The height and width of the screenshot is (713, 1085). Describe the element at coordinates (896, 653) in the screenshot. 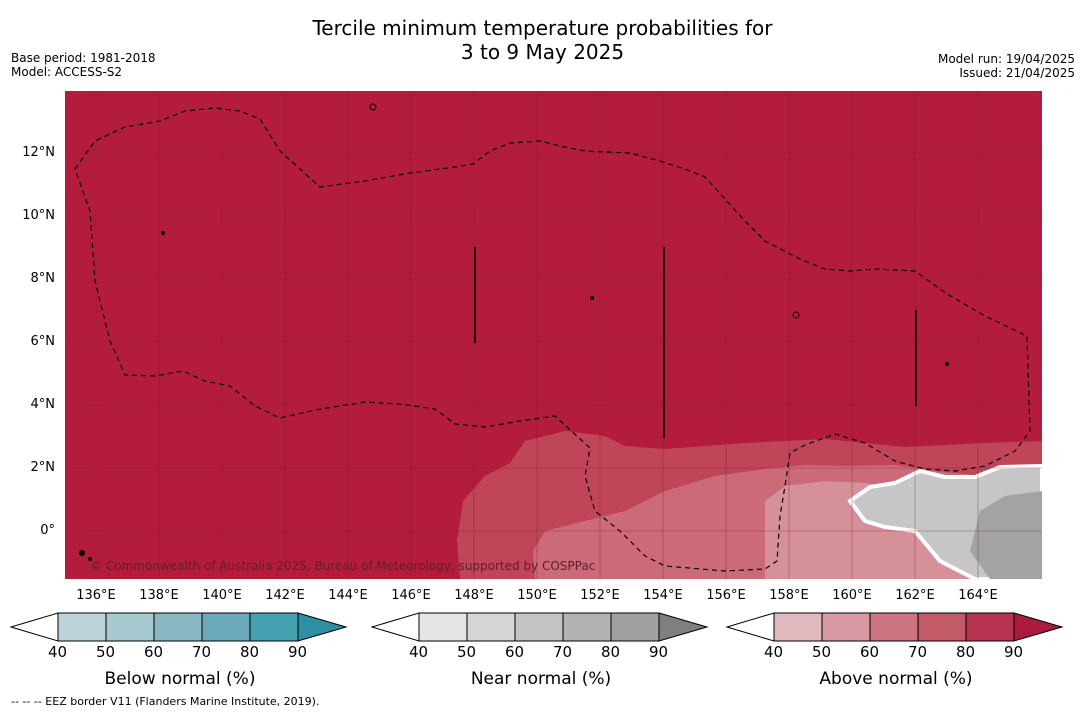

I see `above-normal-ticks: 40 50 60 70 80 90` at that location.